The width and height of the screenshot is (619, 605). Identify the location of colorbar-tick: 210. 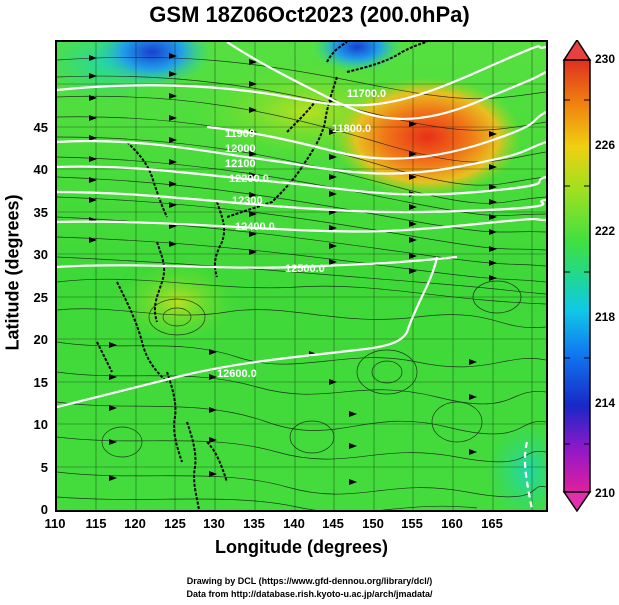
(605, 493).